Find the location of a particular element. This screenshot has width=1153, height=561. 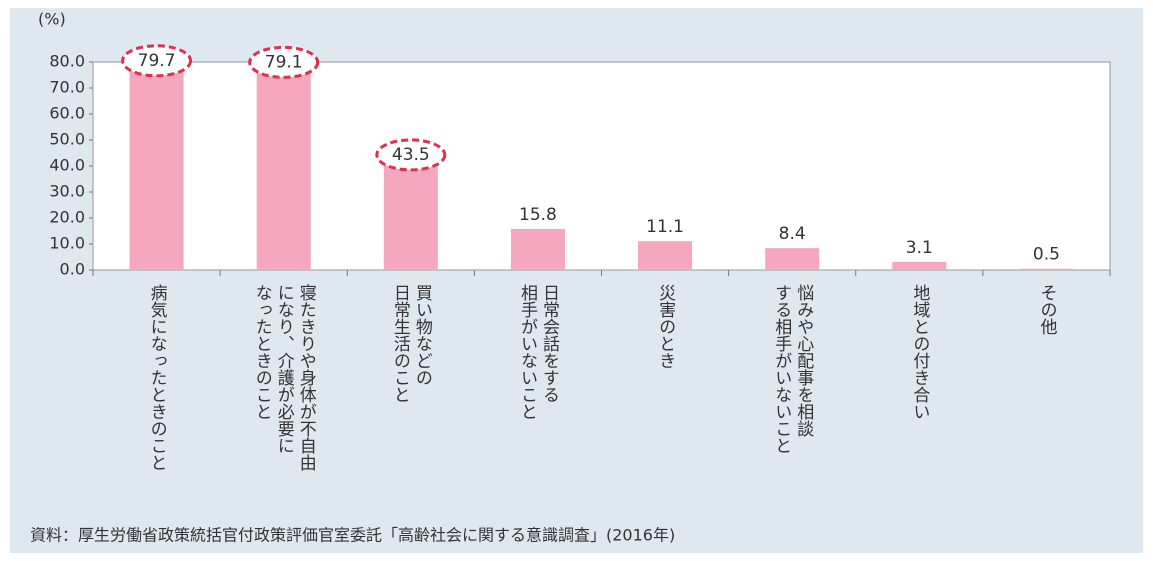

value-label: 43.5 is located at coordinates (411, 155).